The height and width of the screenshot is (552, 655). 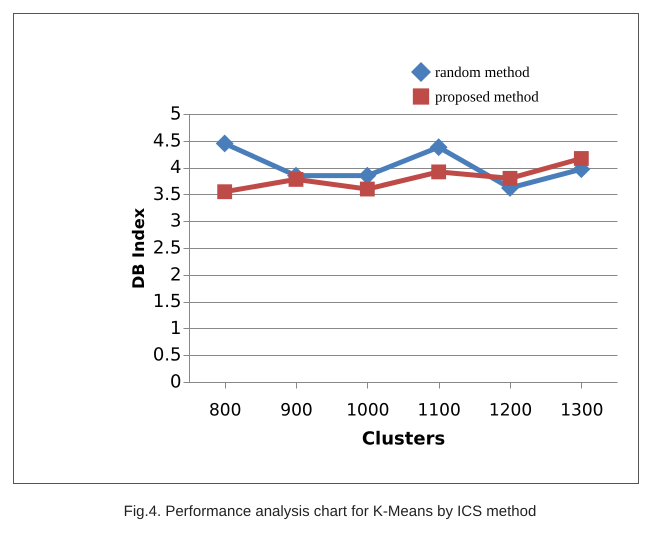 What do you see at coordinates (225, 410) in the screenshot?
I see `x-tick-label: 800` at bounding box center [225, 410].